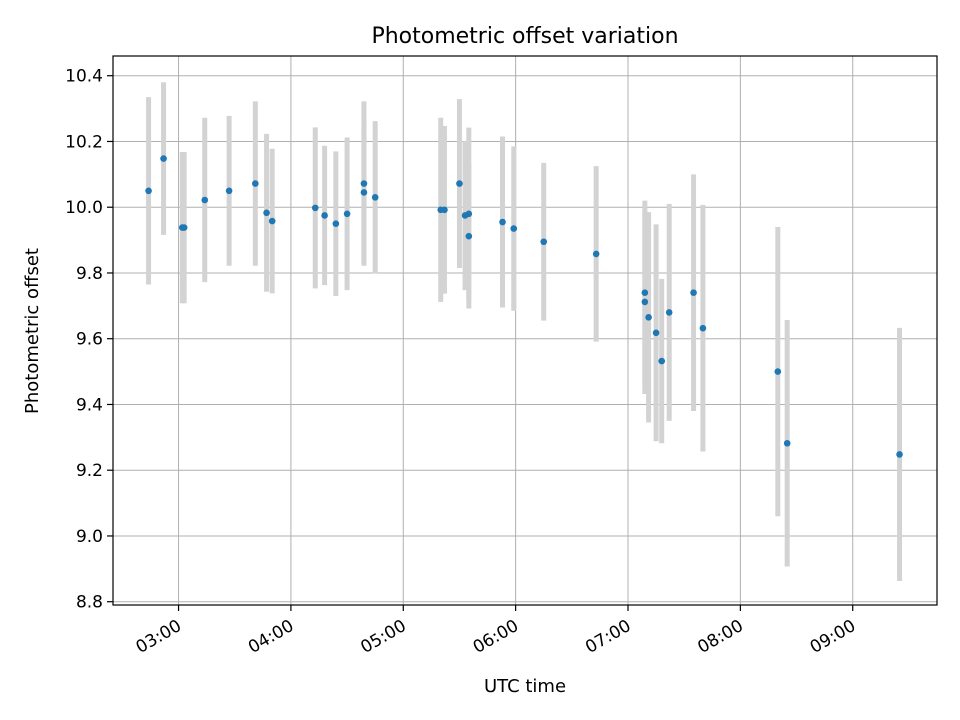  I want to click on x-tick-label: 04:00, so click(271, 637).